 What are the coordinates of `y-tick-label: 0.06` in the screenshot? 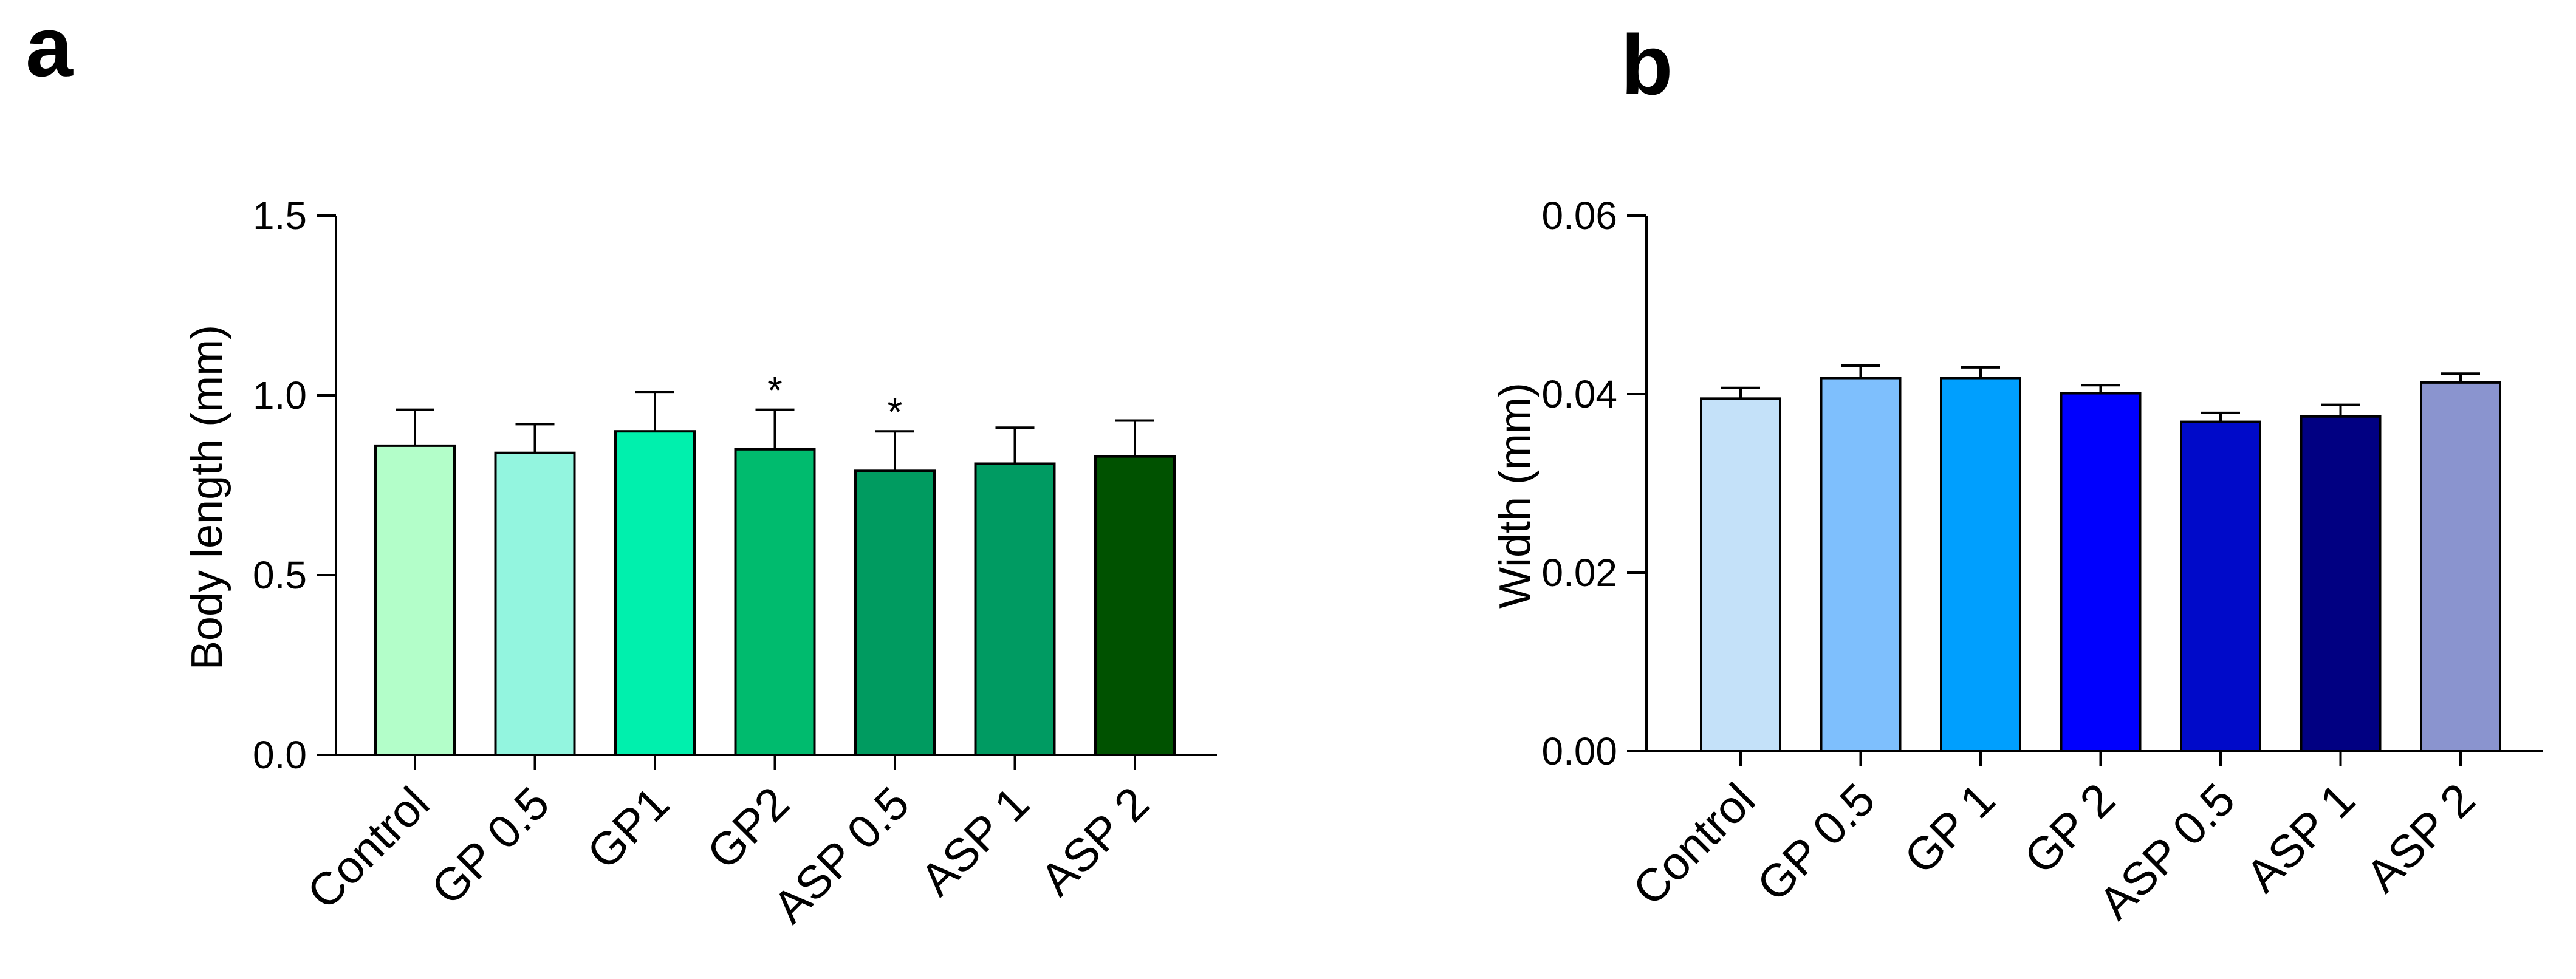 It's located at (1579, 215).